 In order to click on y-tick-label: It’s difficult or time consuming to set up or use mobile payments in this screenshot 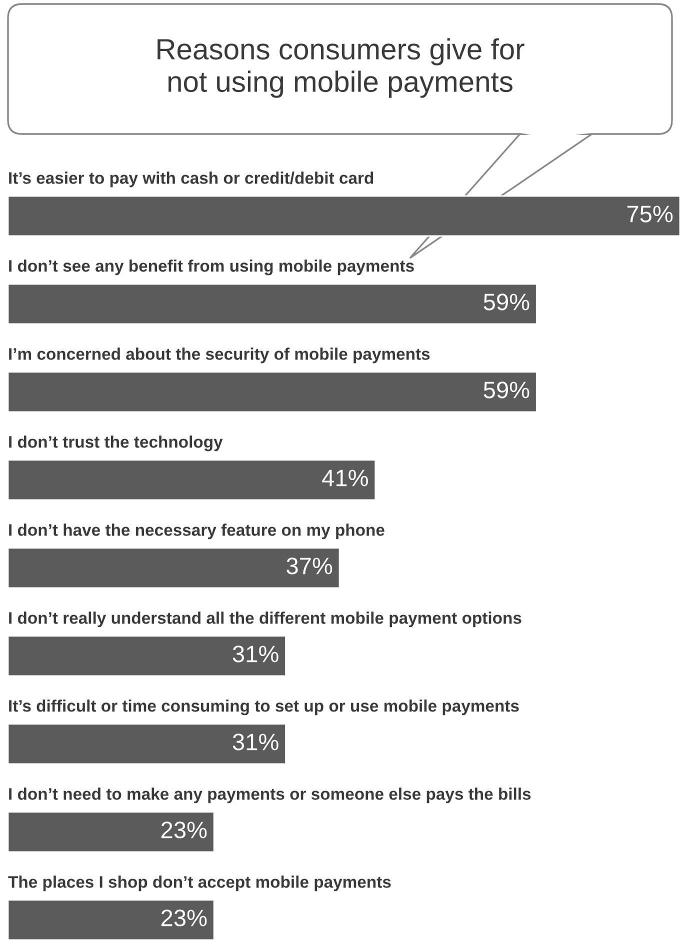, I will do `click(264, 708)`.